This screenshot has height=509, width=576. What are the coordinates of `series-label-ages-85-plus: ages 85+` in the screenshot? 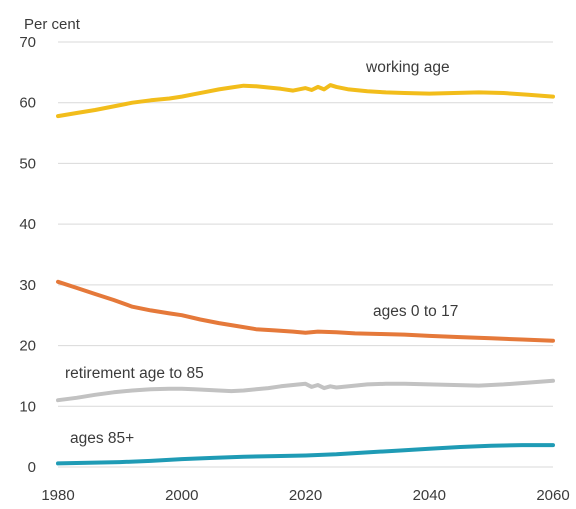 It's located at (102, 438).